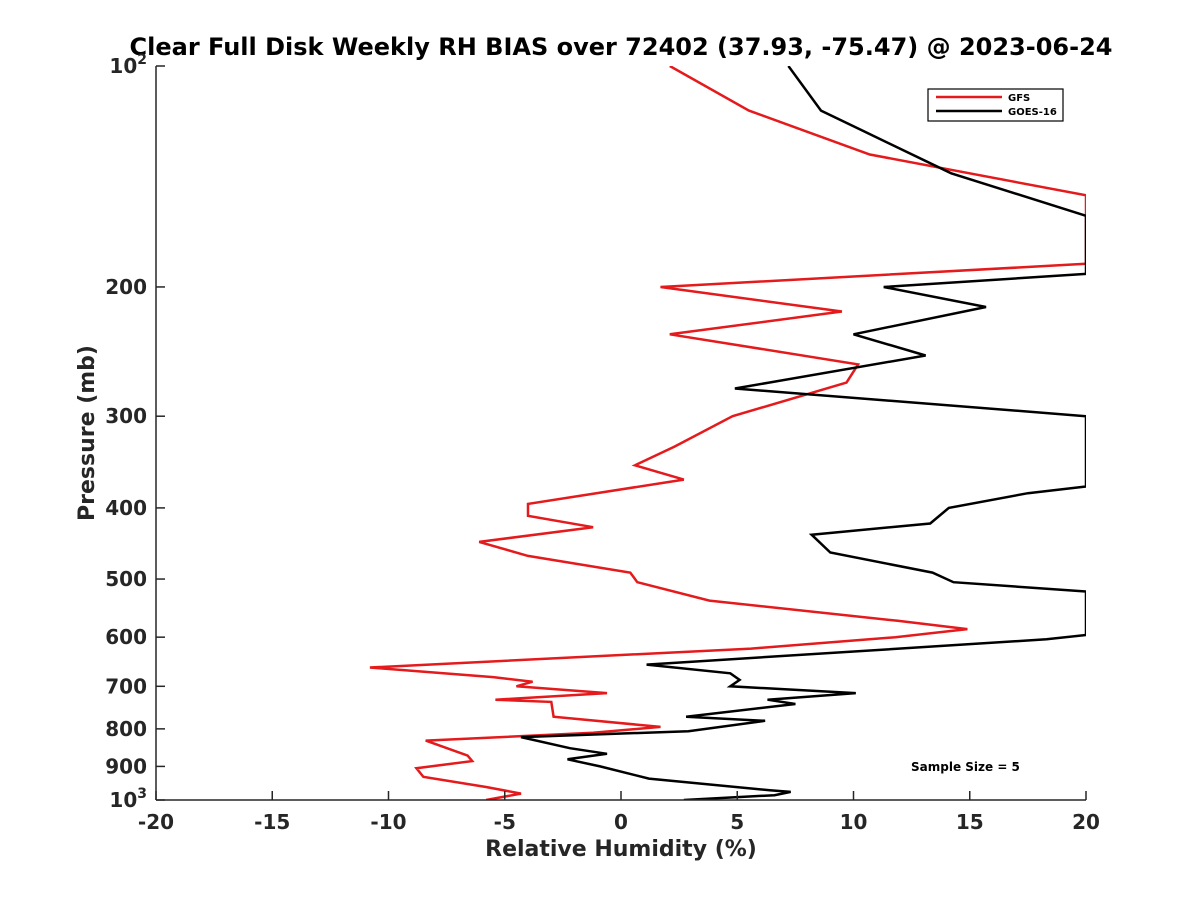 The image size is (1200, 900). What do you see at coordinates (126, 637) in the screenshot?
I see `y-tick-label: 600` at bounding box center [126, 637].